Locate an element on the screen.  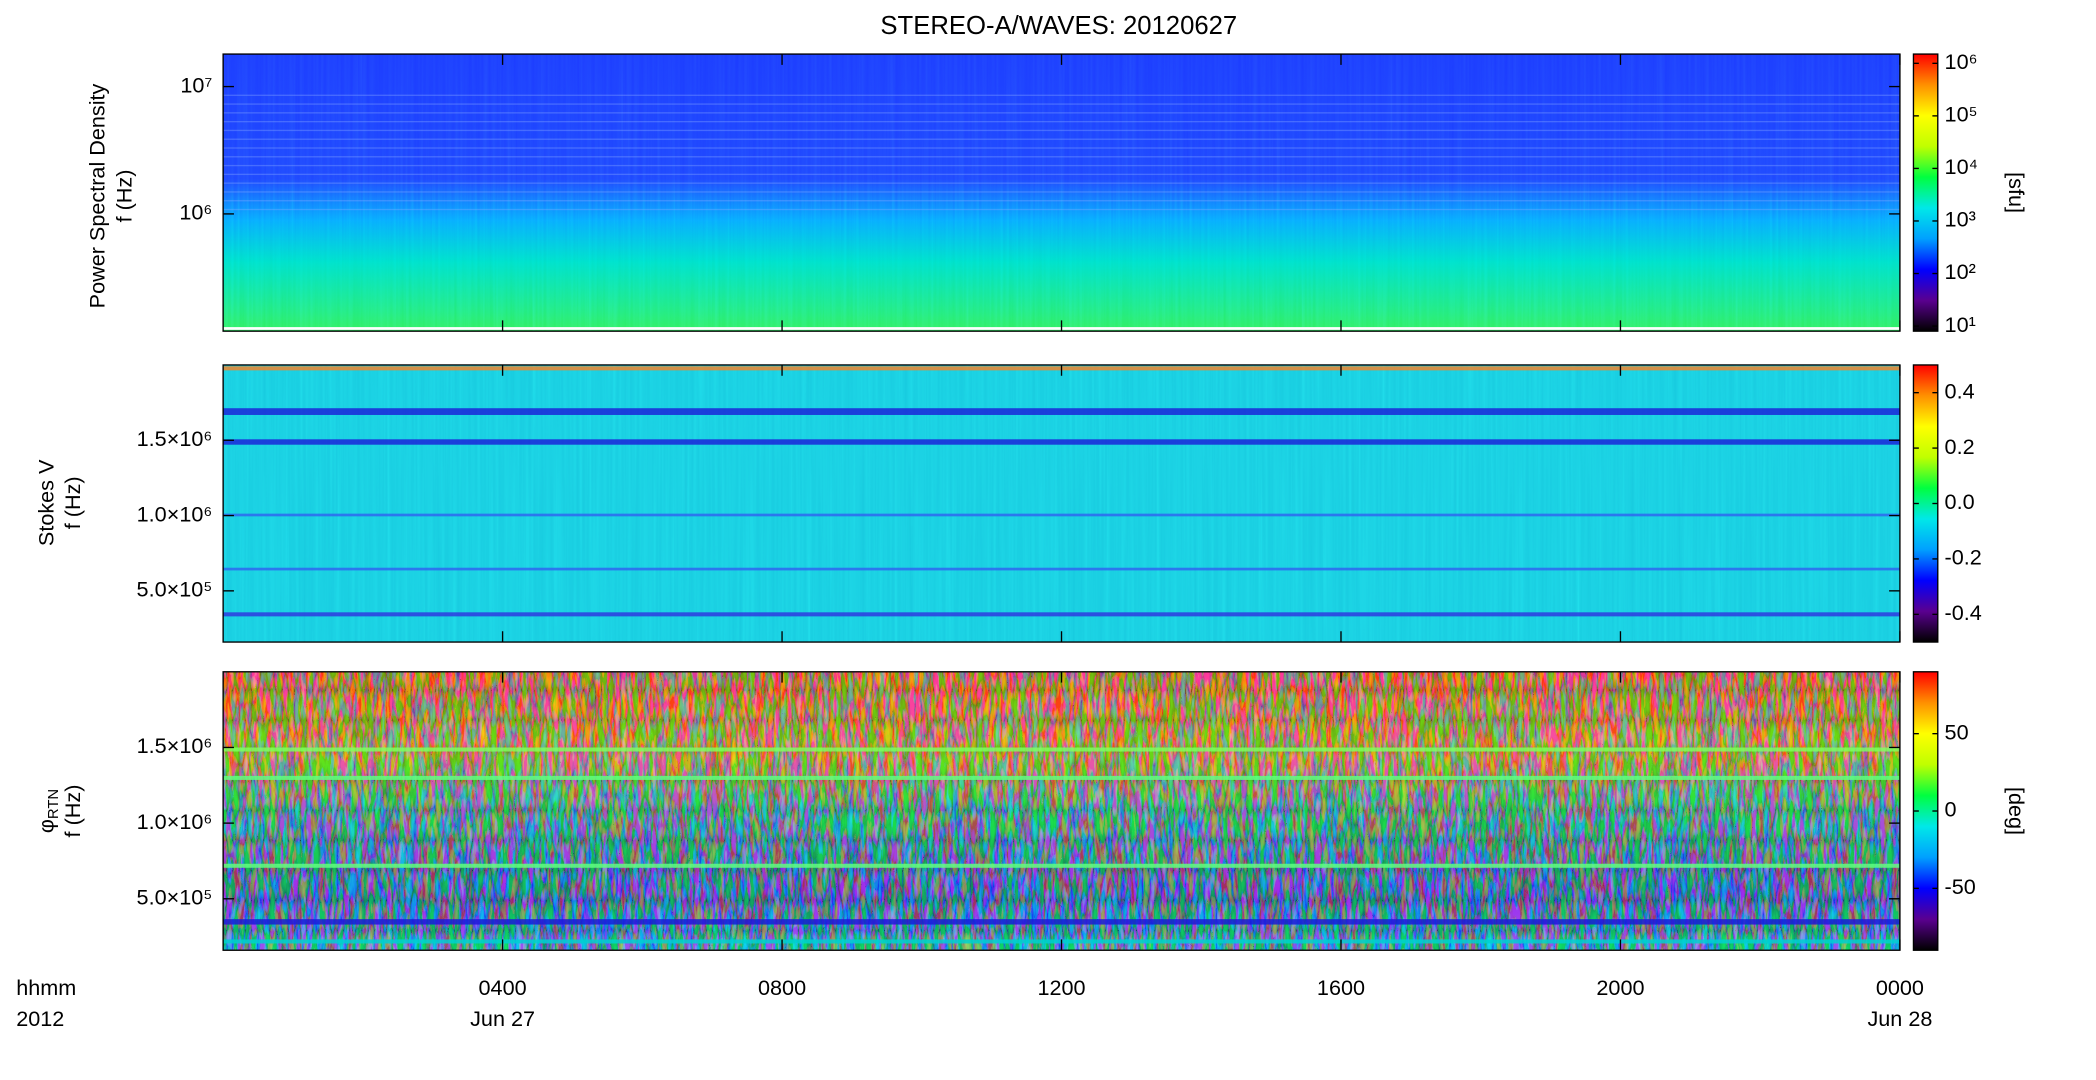
y-axis-label: Power Spectral Density is located at coordinates (96, 195).